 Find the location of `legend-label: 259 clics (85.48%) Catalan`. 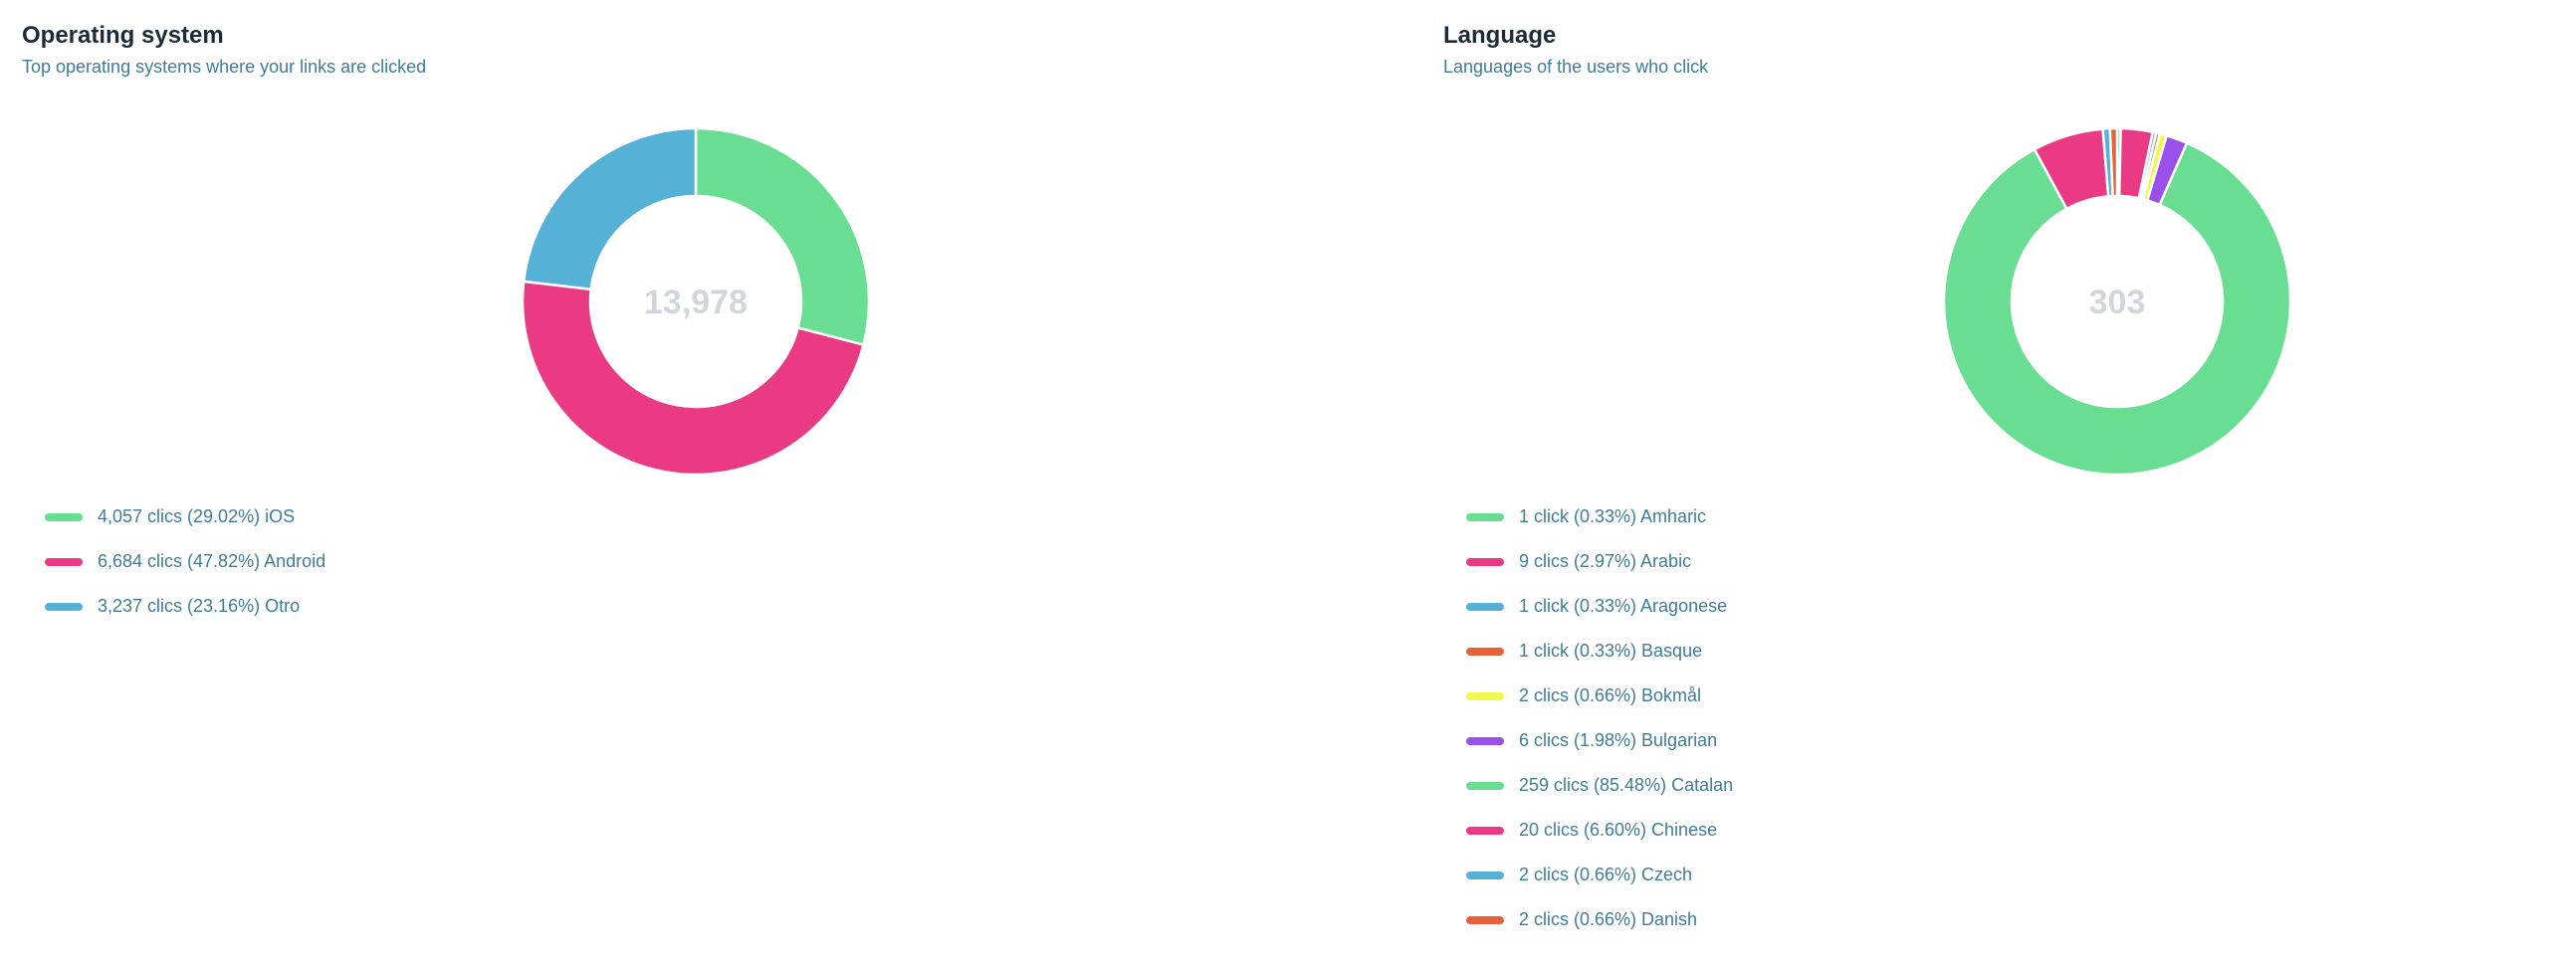

legend-label: 259 clics (85.48%) Catalan is located at coordinates (1626, 785).